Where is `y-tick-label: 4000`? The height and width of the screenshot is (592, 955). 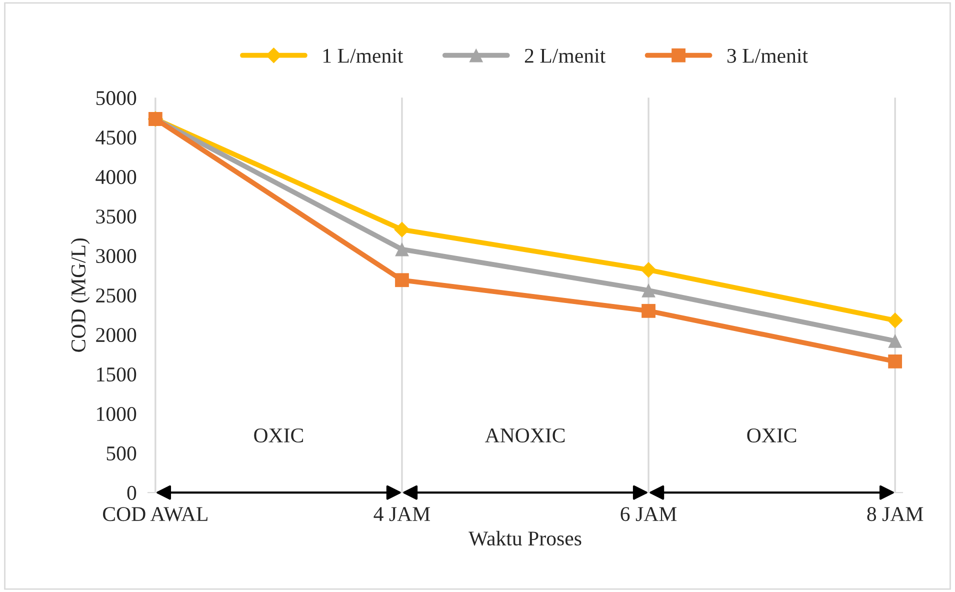
y-tick-label: 4000 is located at coordinates (116, 177).